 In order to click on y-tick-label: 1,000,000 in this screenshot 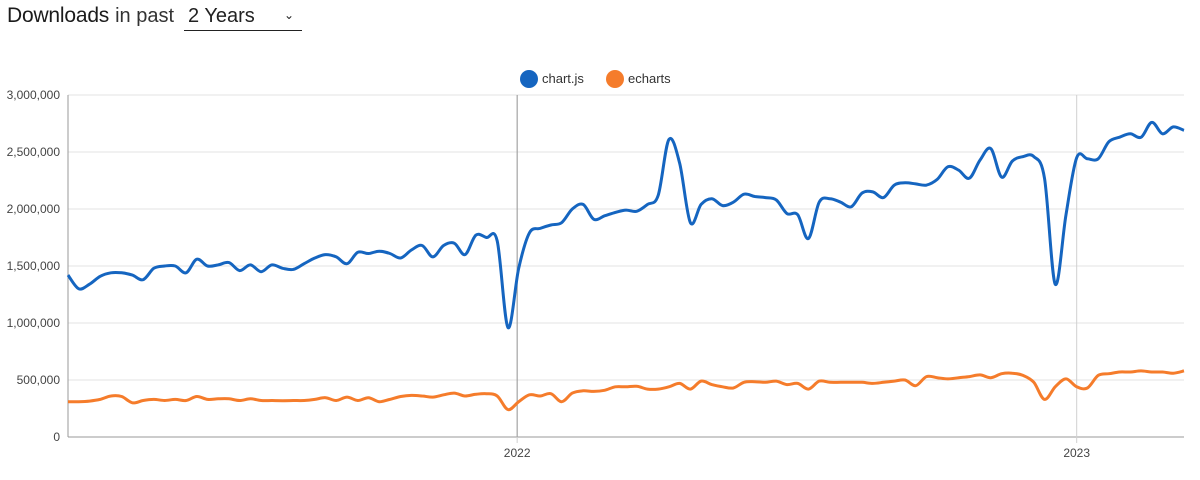, I will do `click(34, 323)`.